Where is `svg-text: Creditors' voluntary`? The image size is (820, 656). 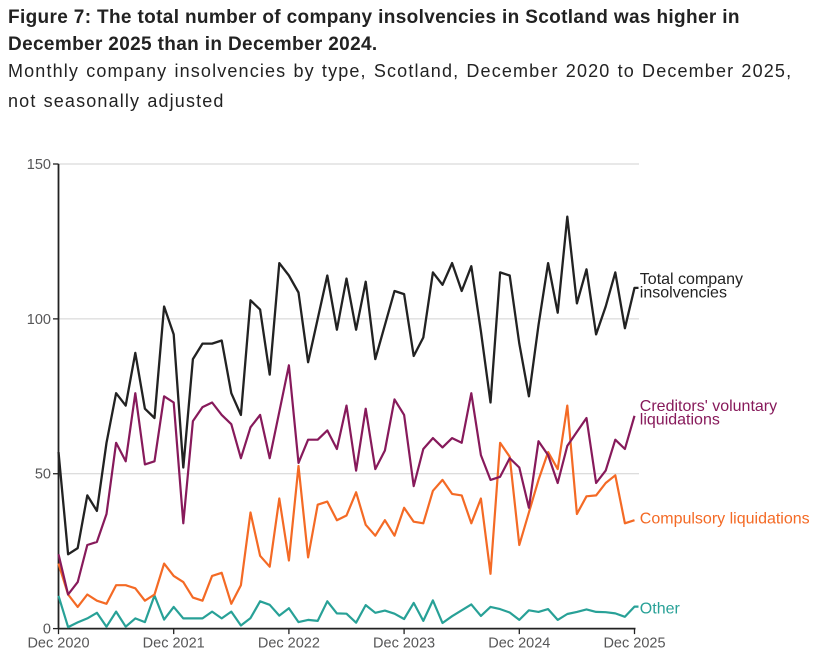 svg-text: Creditors' voluntary is located at coordinates (708, 406).